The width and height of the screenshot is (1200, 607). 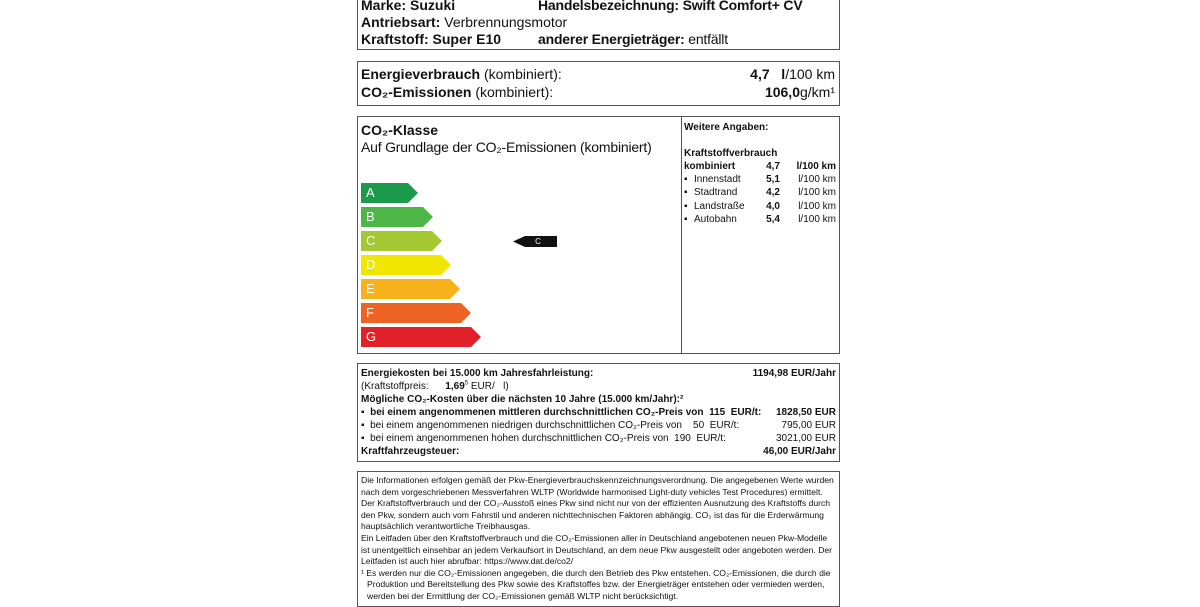 What do you see at coordinates (760, 166) in the screenshot?
I see `combined-row: kombiniert 4,7 l/100 km` at bounding box center [760, 166].